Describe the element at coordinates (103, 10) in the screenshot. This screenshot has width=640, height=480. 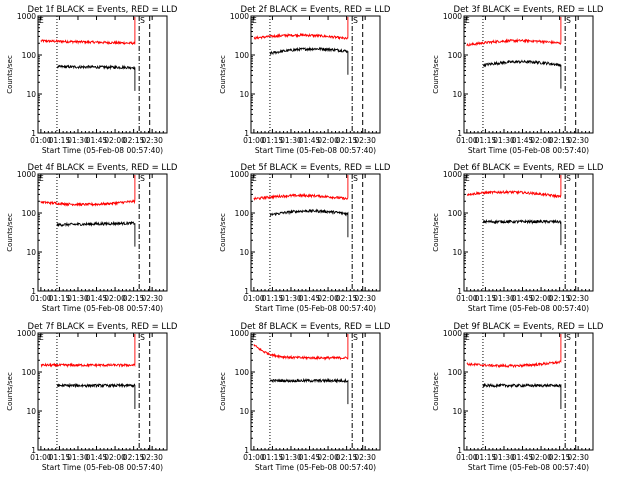
I see `chart-title: Det 1f BLACK = Events, RED = LLD` at that location.